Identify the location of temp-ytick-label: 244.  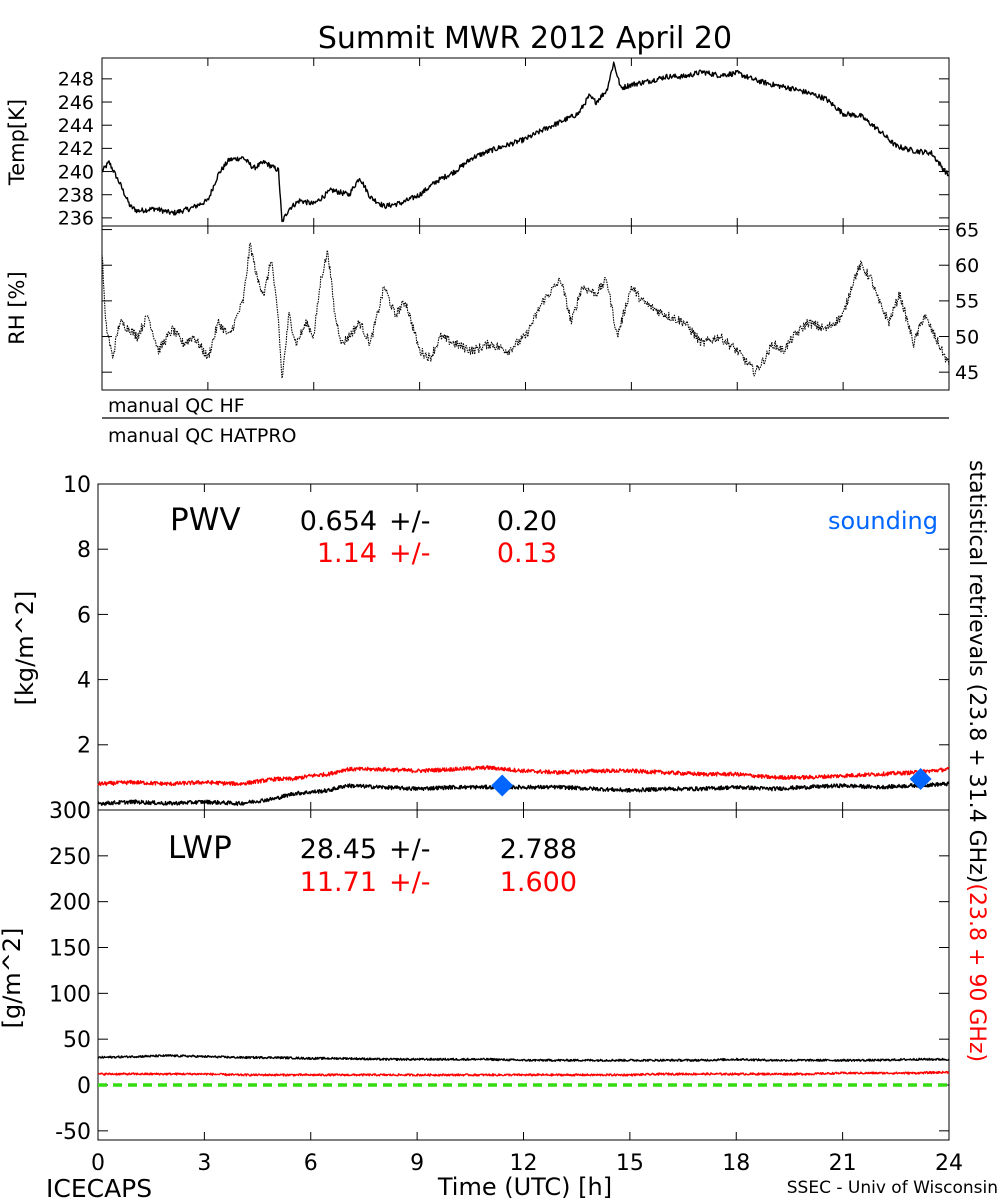
(76, 126).